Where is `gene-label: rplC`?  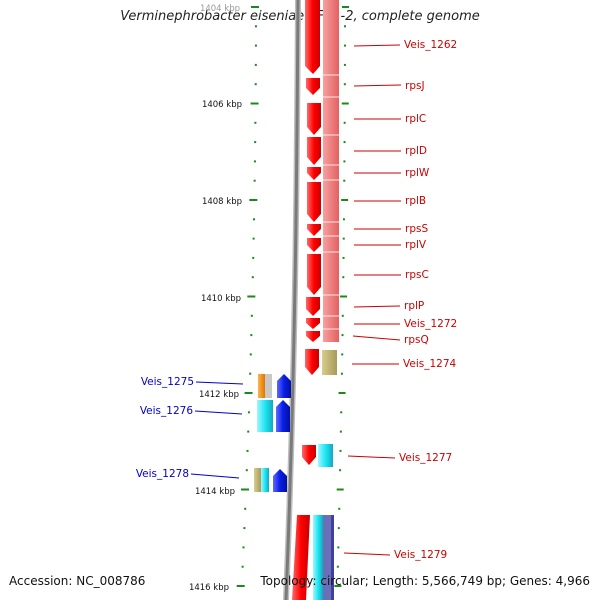 gene-label: rplC is located at coordinates (415, 119).